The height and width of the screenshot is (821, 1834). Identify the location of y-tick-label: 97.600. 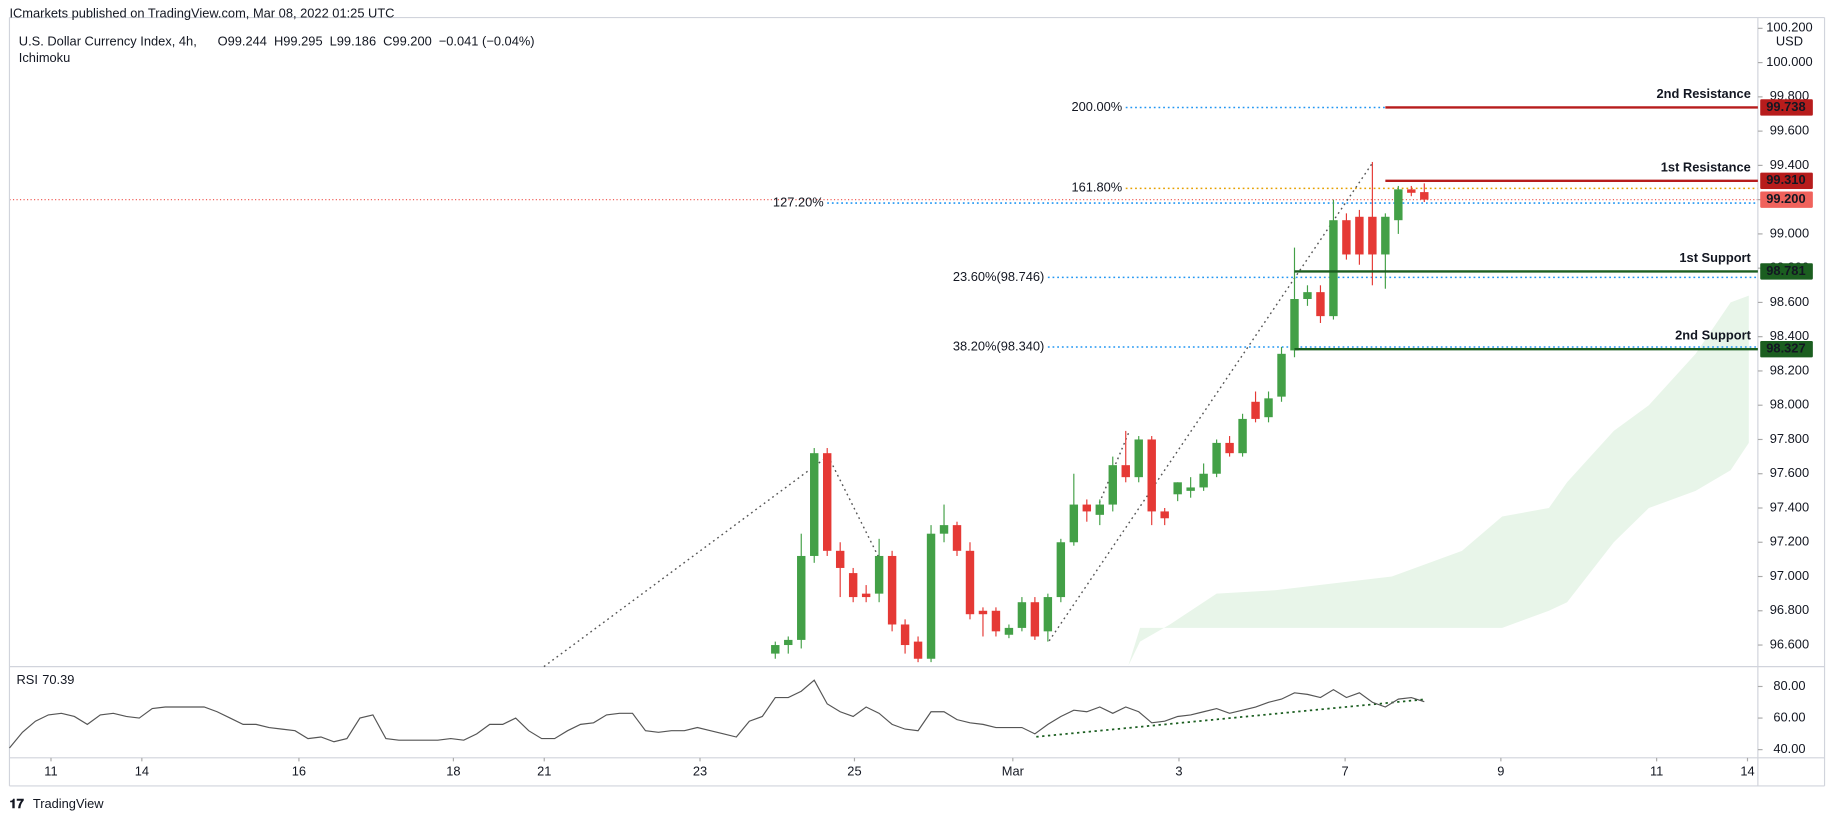
(1789, 472).